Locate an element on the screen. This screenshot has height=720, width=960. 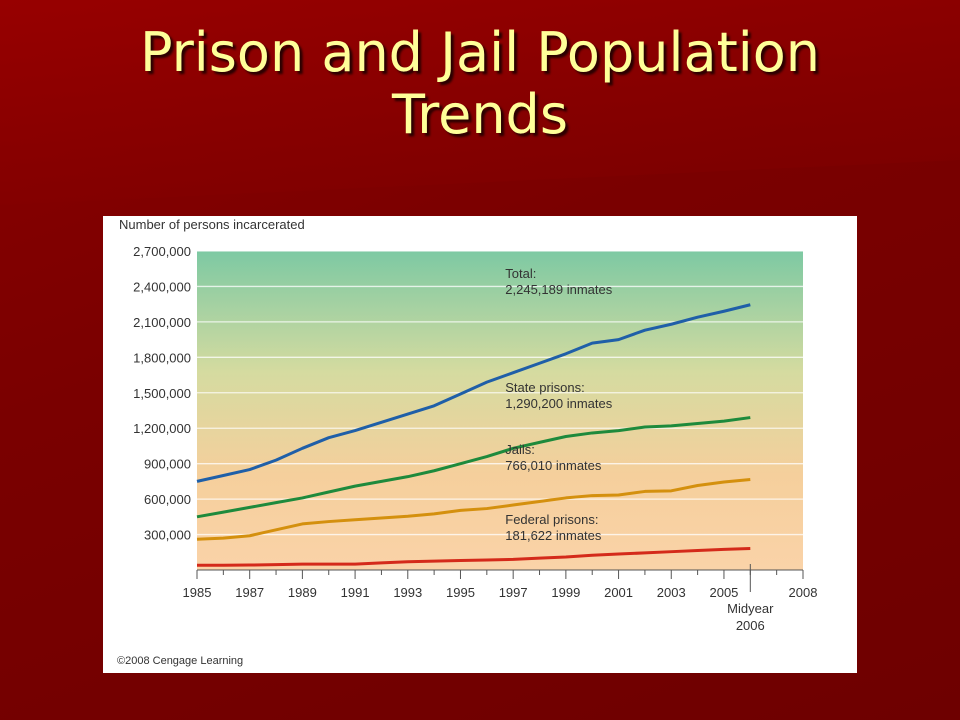
y-tick-label: 1,500,000 is located at coordinates (162, 393).